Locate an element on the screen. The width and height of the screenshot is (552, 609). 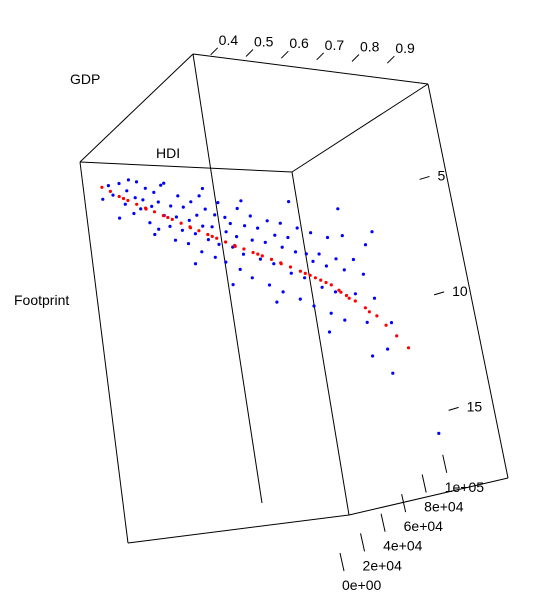
footprint-tick-label: 15 is located at coordinates (475, 406).